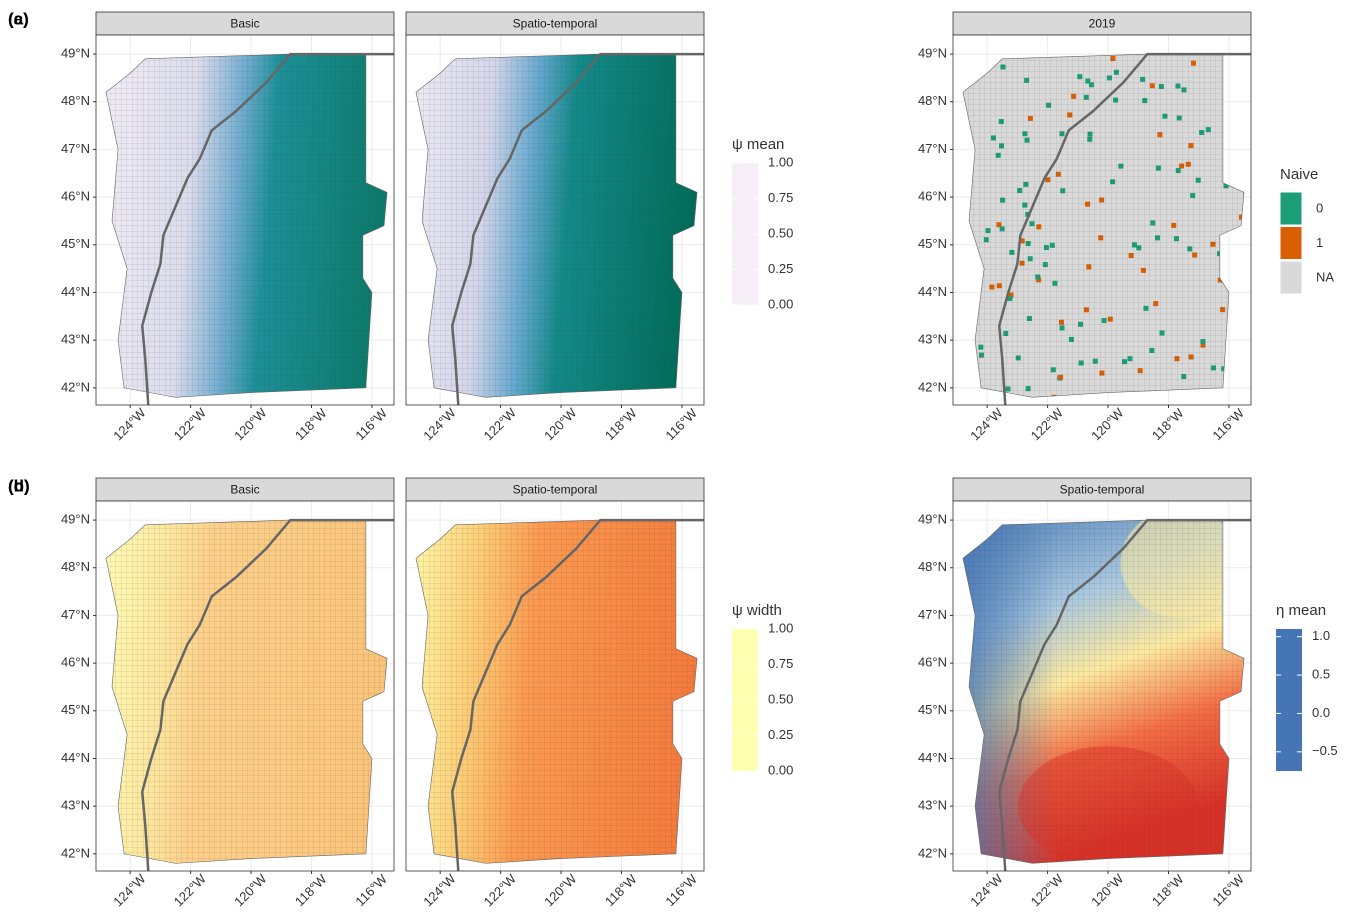  I want to click on panel-label: (c), so click(18, 18).